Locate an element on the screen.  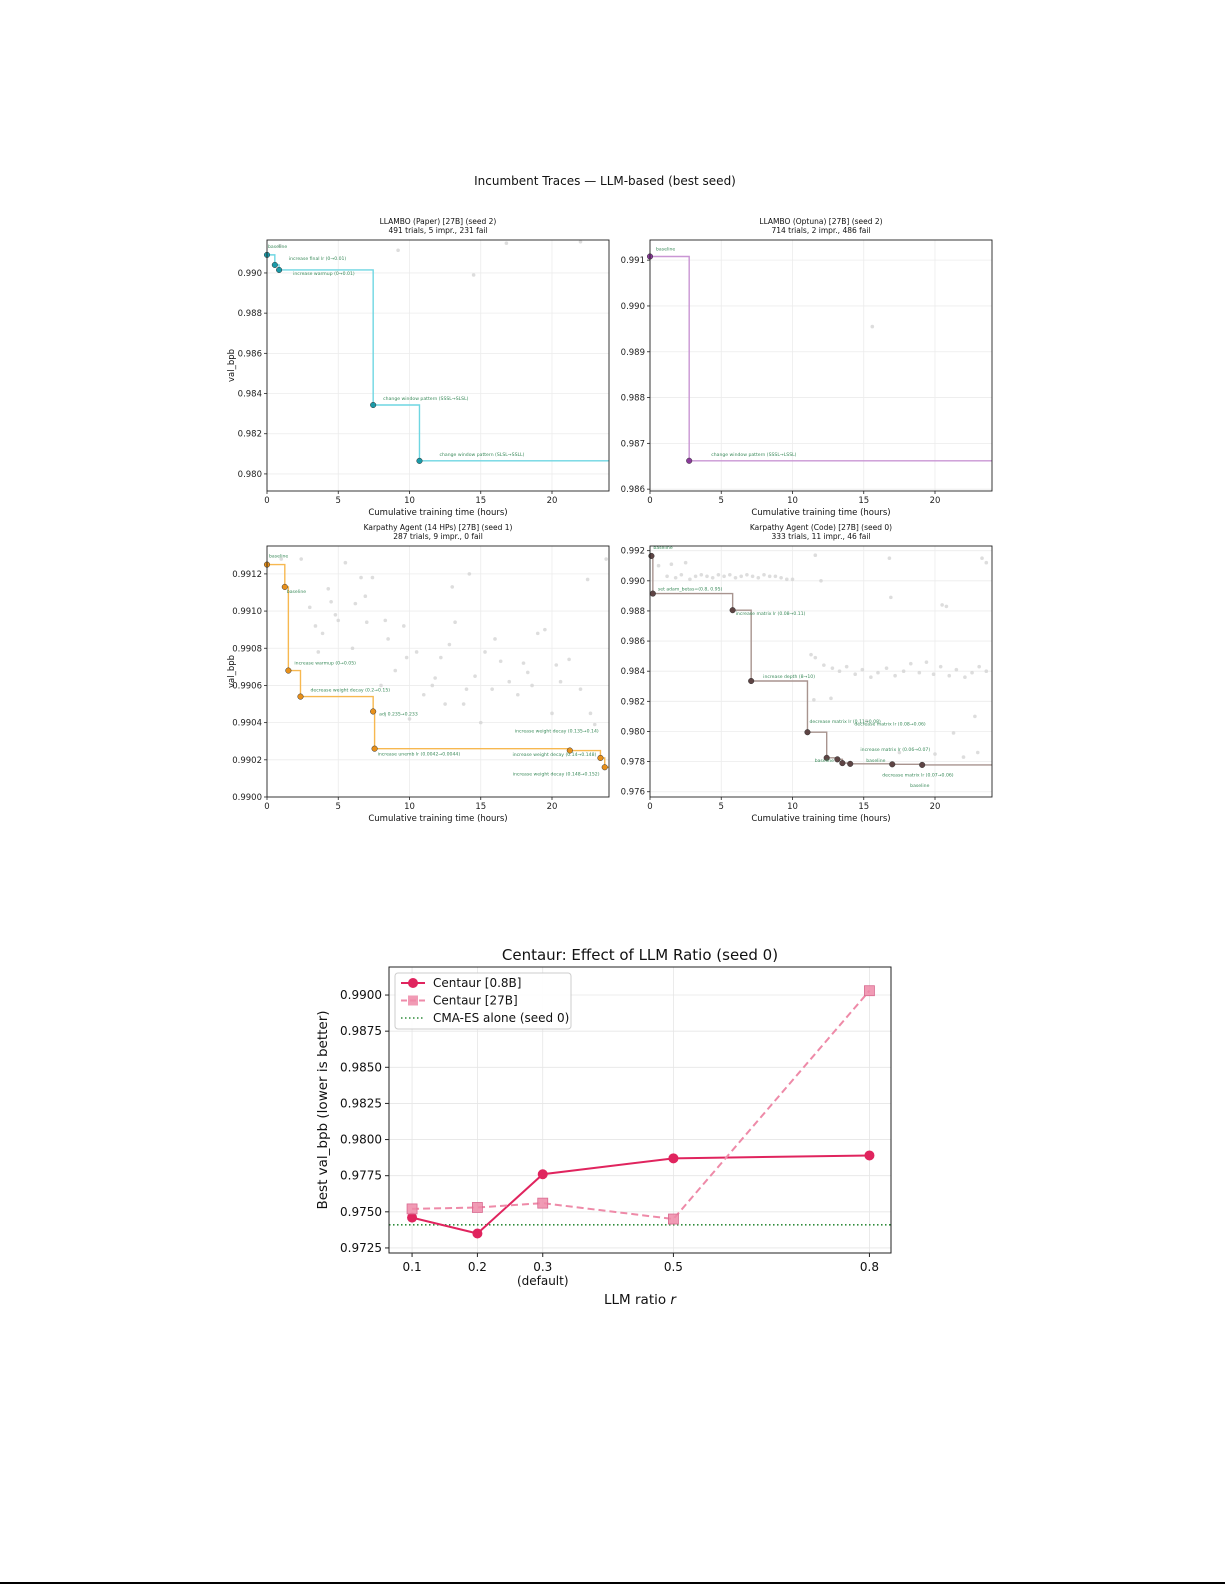
x-axis-label: LLM ratio r is located at coordinates (640, 1300).